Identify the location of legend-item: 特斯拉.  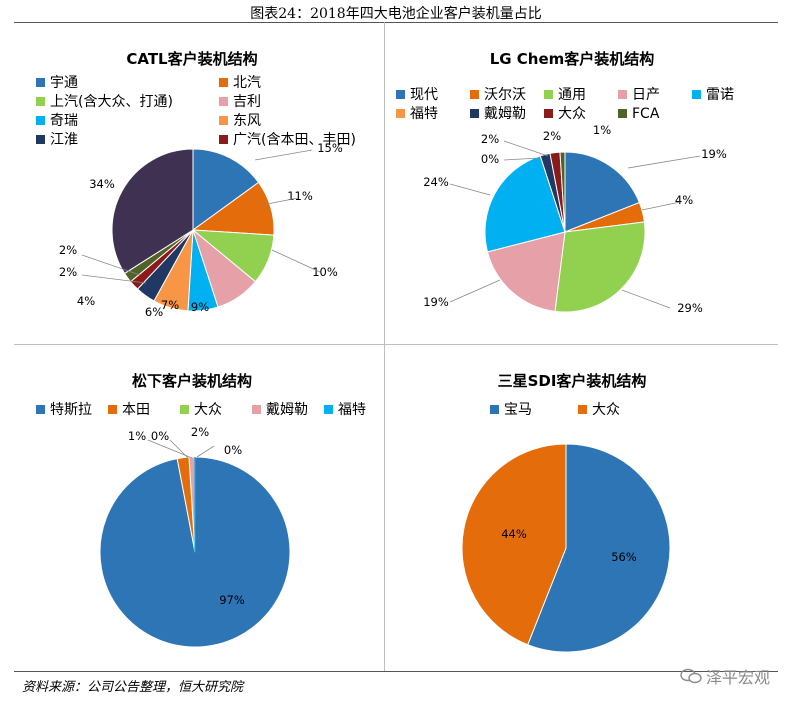
(64, 410).